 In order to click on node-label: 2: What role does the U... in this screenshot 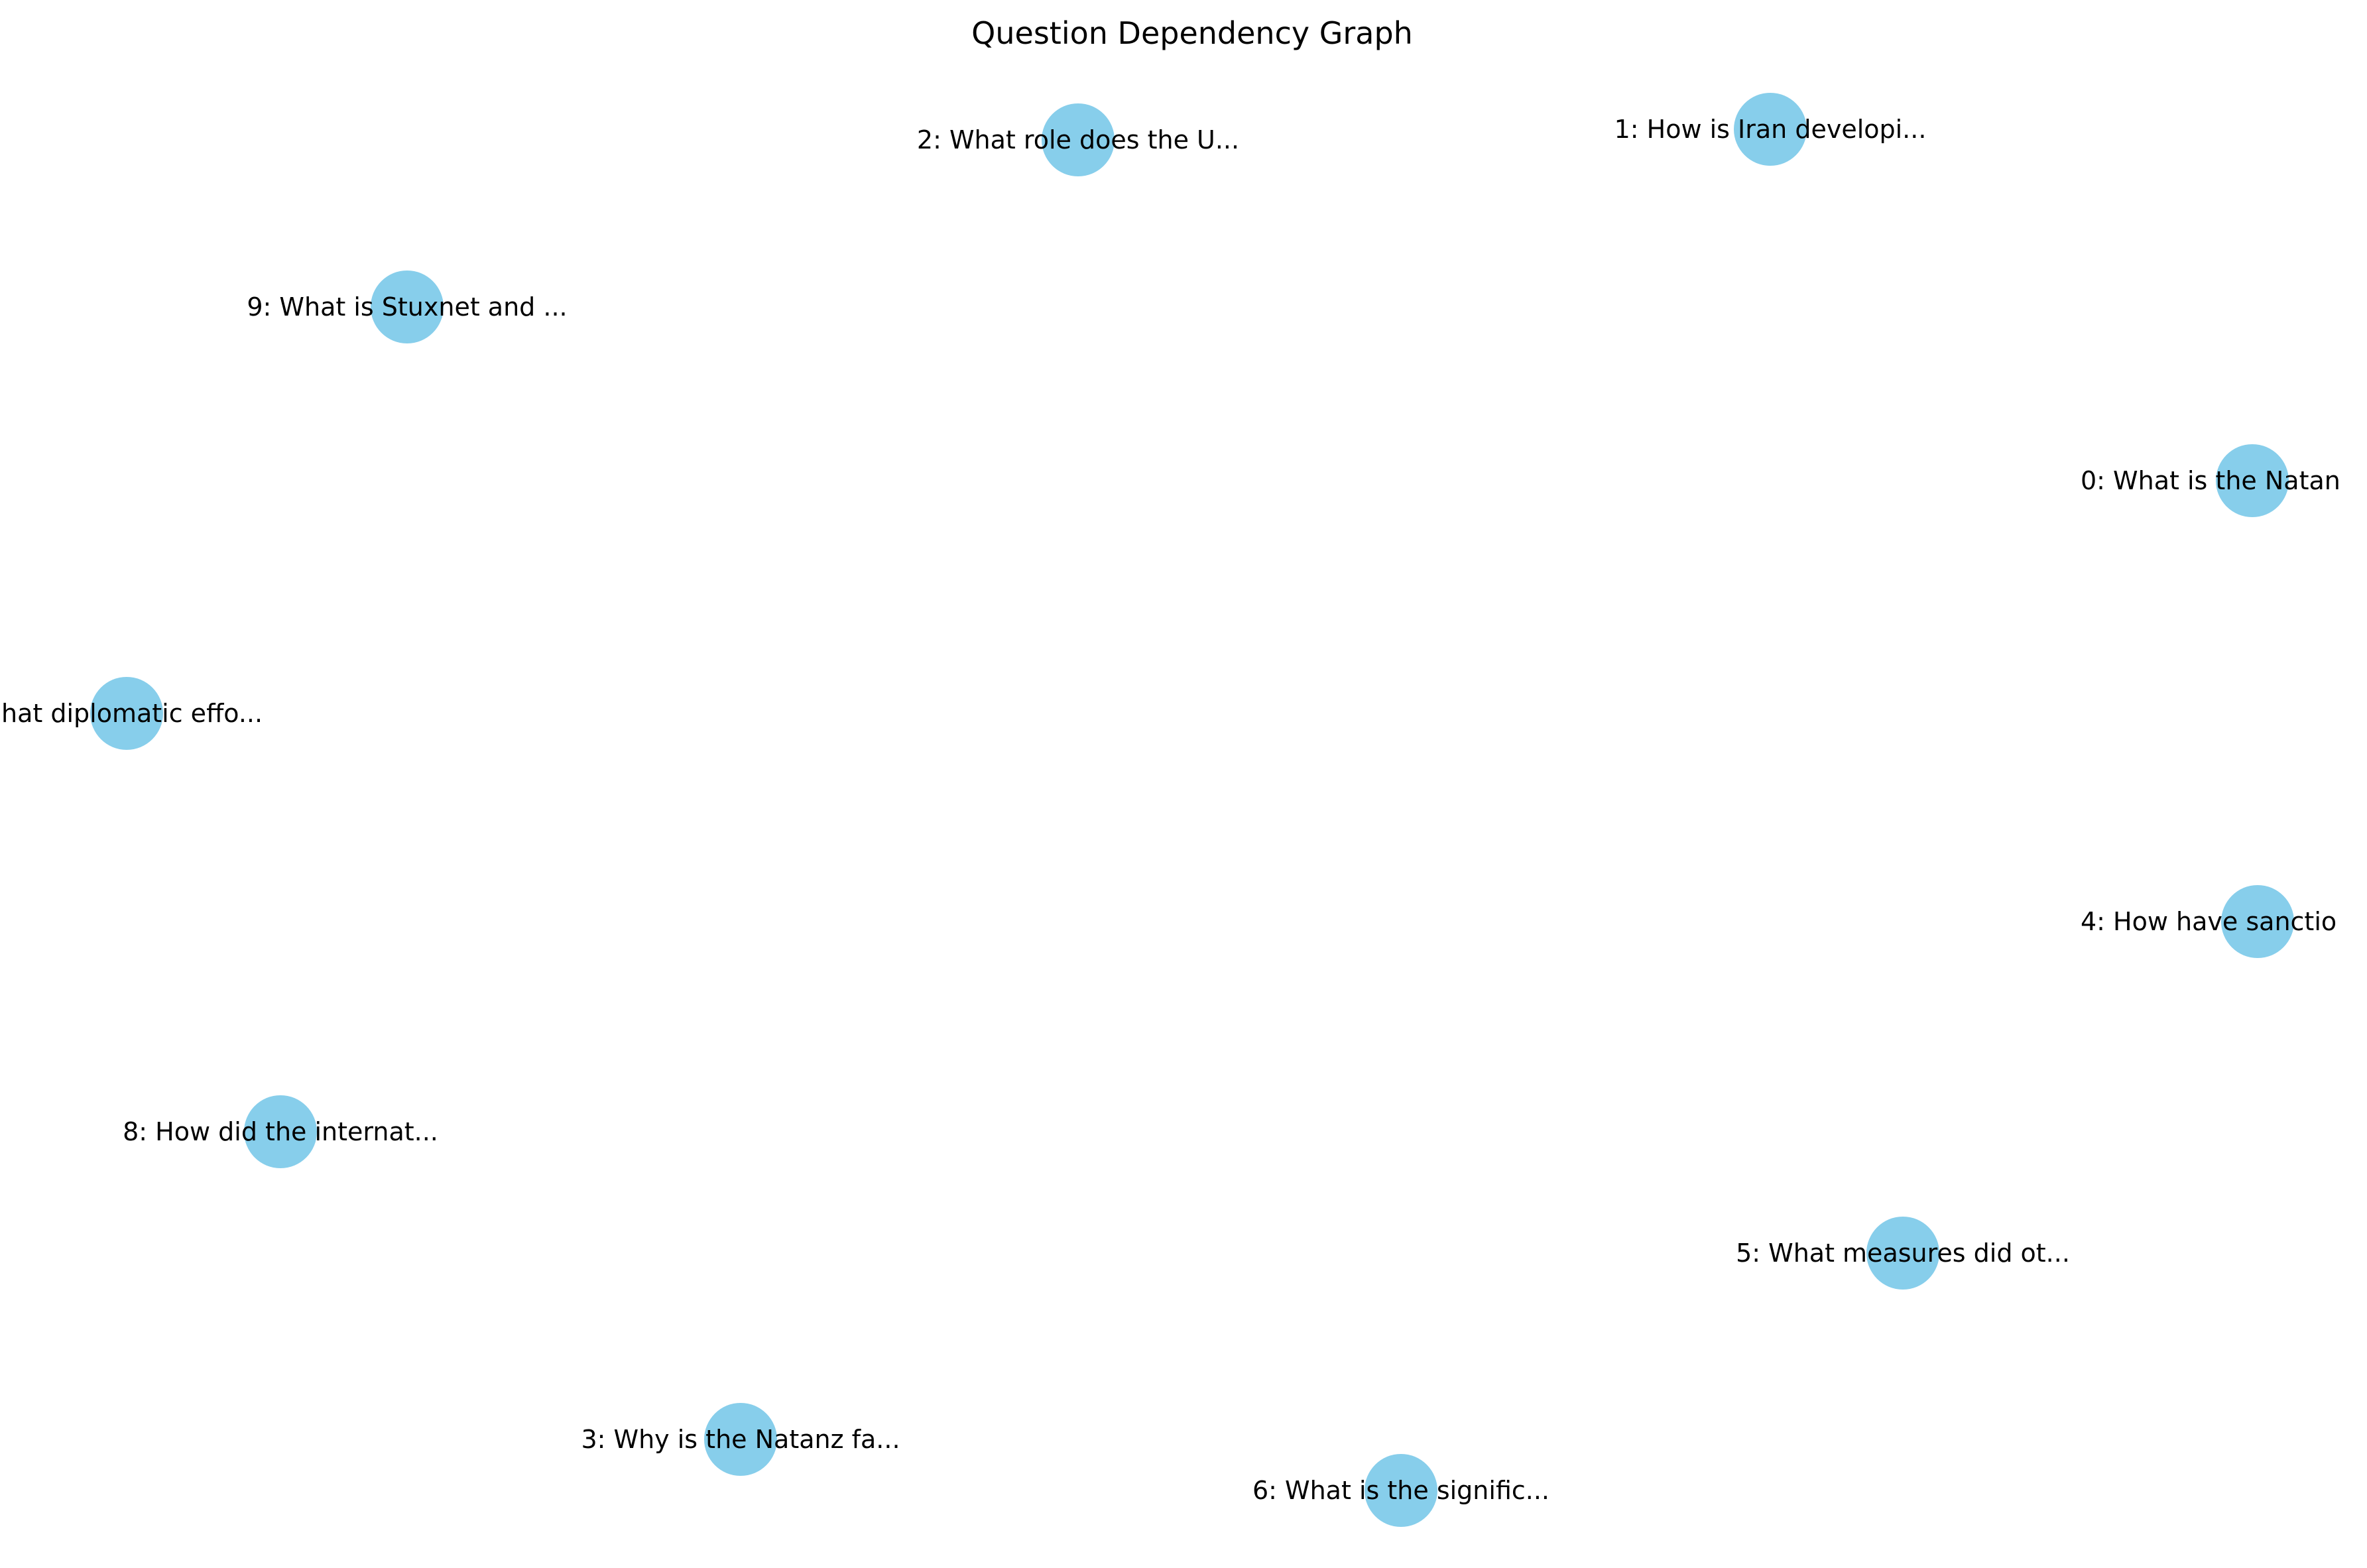, I will do `click(1078, 139)`.